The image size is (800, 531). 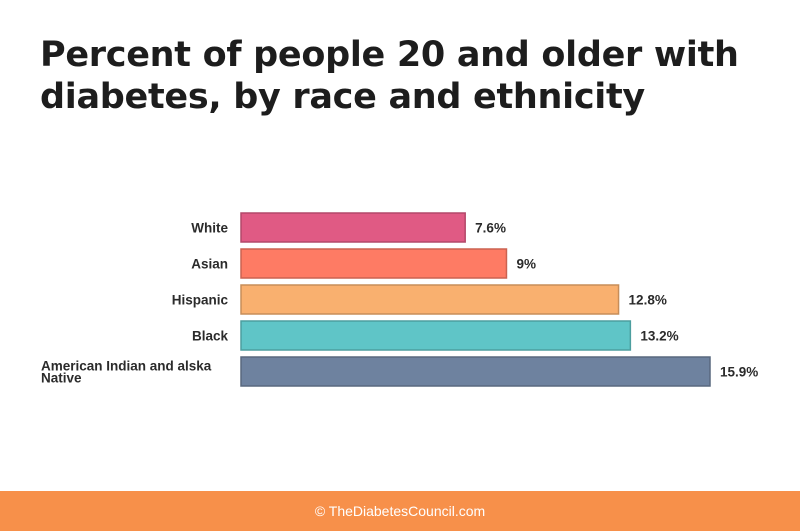 What do you see at coordinates (210, 336) in the screenshot?
I see `category-label-3: Black` at bounding box center [210, 336].